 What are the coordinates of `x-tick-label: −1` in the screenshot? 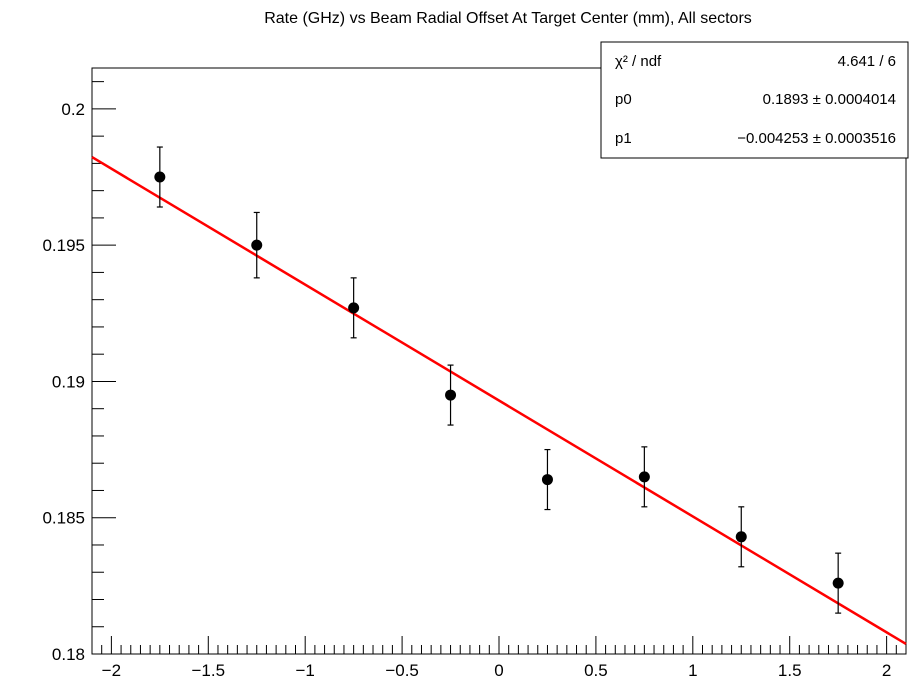 It's located at (304, 670).